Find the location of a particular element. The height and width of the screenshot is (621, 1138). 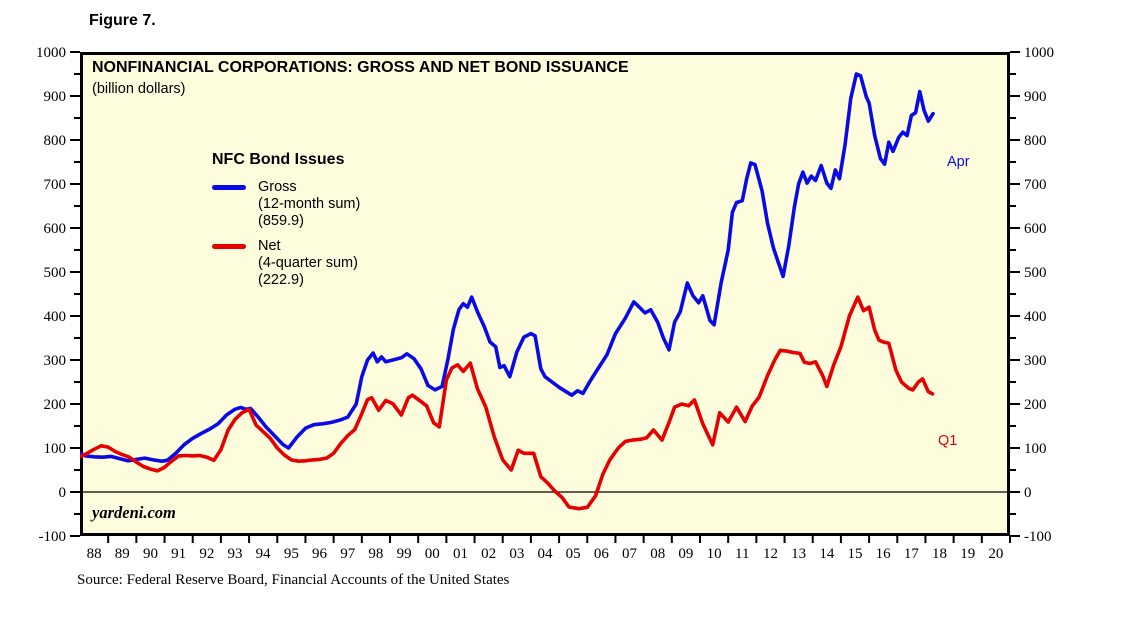

legend-entry-net: Net (4-quarter sum) (222.9) is located at coordinates (286, 263).